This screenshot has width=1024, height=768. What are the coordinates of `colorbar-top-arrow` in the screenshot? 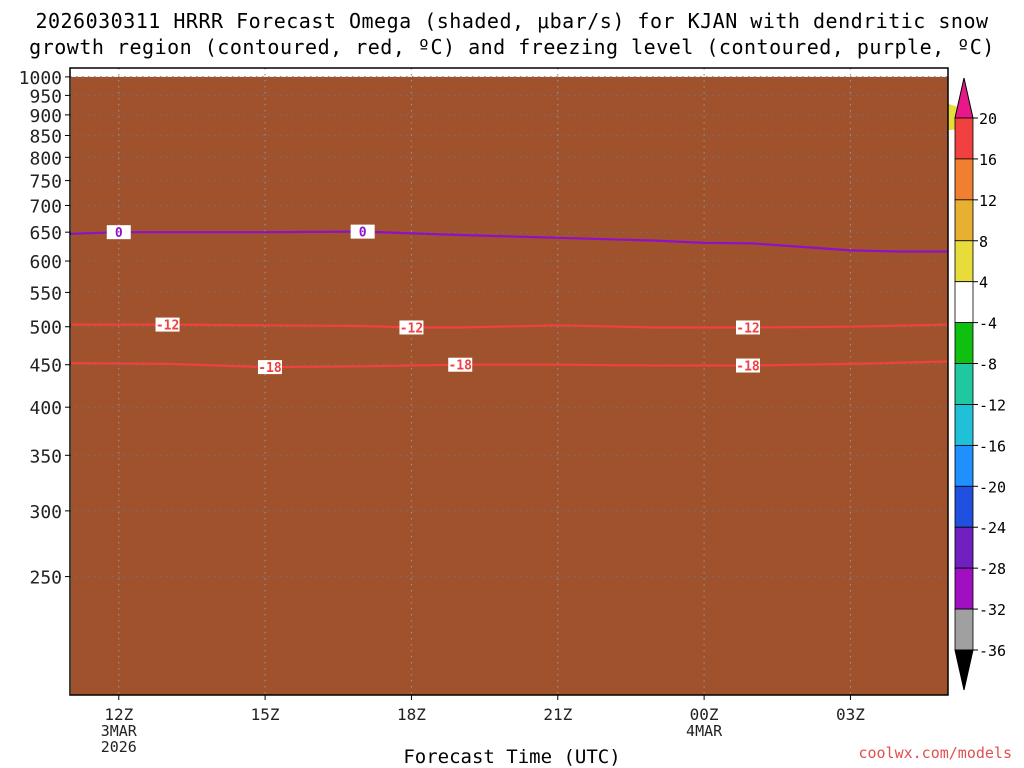 It's located at (964, 98).